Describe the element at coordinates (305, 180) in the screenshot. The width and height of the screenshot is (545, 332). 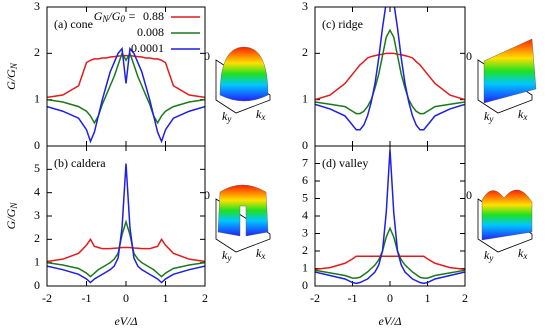
I see `y-tick-label: 6` at that location.